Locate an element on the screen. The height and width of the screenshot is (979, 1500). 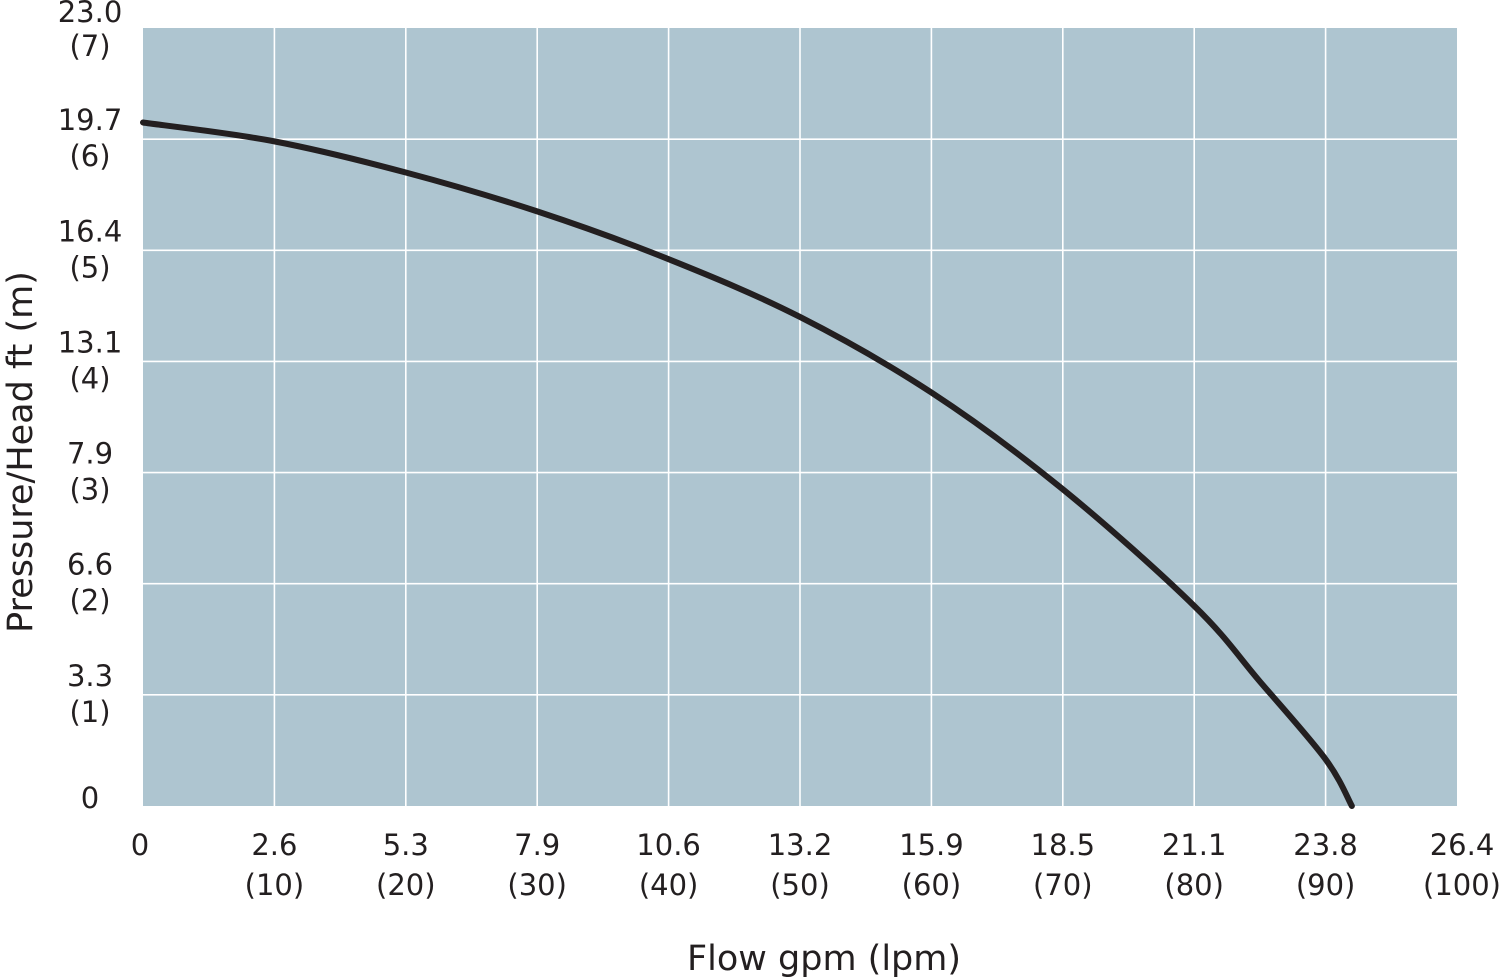
x-tick-label-3-primary: 7.9 is located at coordinates (537, 845).